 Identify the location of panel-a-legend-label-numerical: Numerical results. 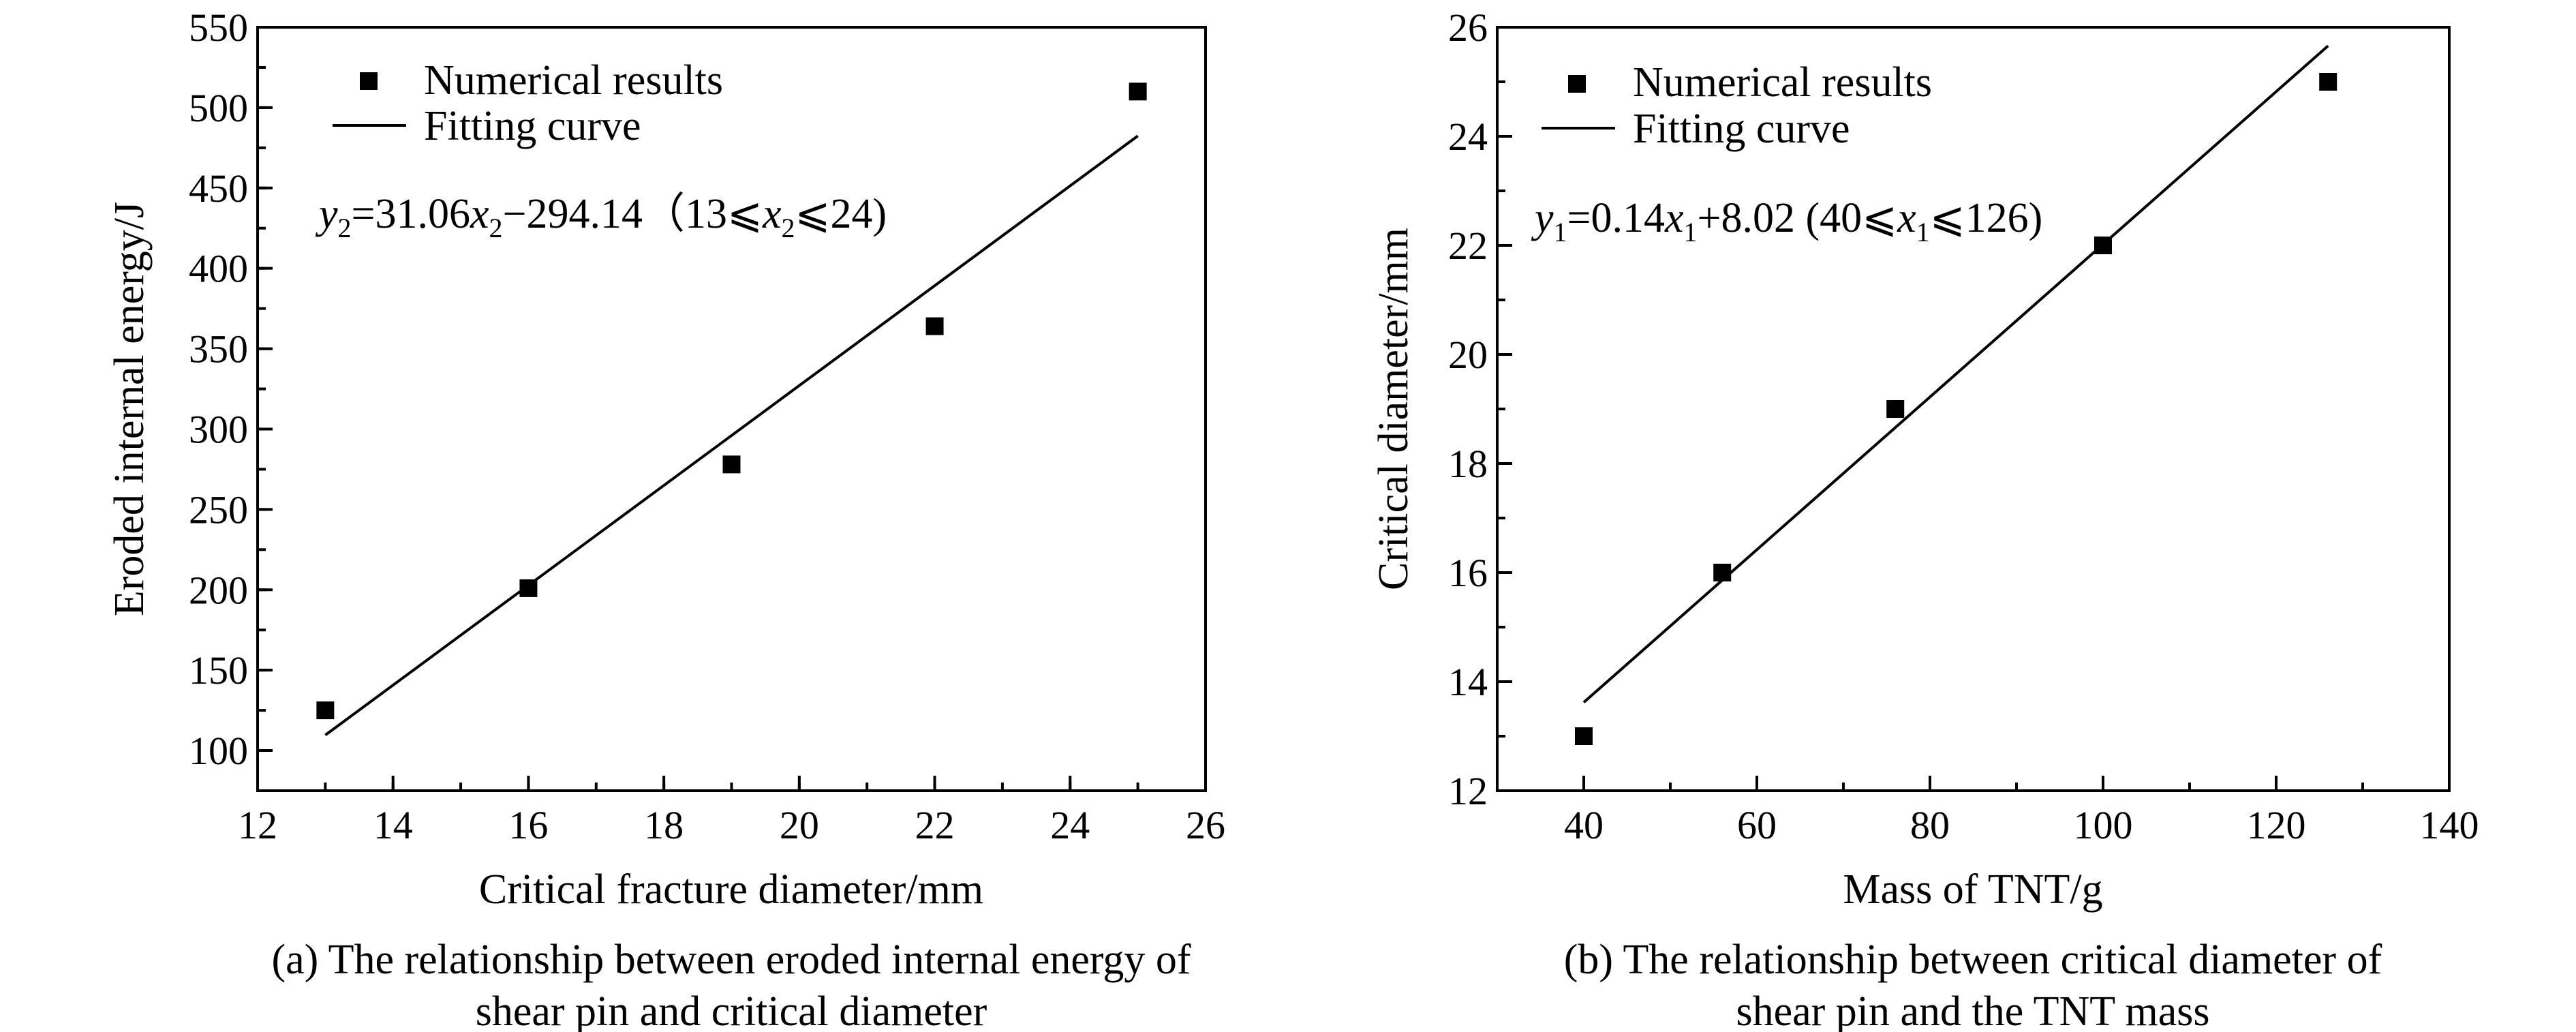
(573, 80).